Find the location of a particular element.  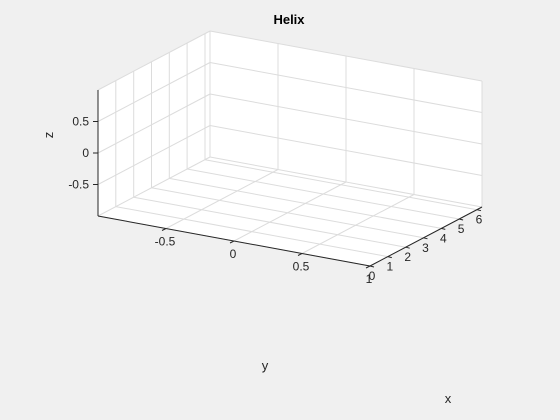

x-tick-label: 0.5 is located at coordinates (301, 267).